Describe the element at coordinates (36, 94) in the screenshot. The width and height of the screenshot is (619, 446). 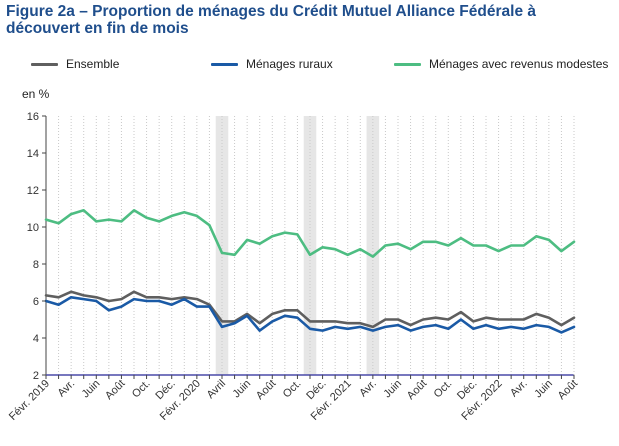
I see `y-axis-unit-label: en %` at that location.